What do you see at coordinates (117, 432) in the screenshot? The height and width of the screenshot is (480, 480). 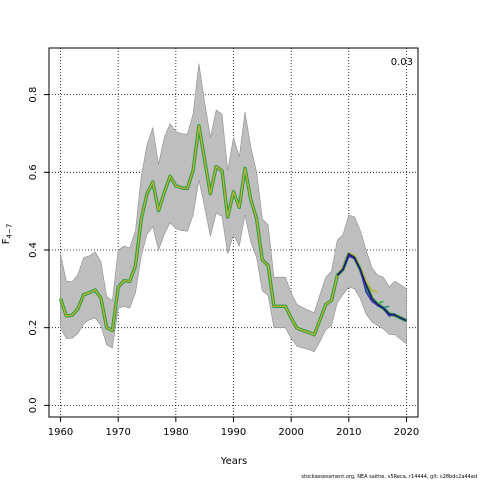 I see `x-tick-label: 1970` at bounding box center [117, 432].